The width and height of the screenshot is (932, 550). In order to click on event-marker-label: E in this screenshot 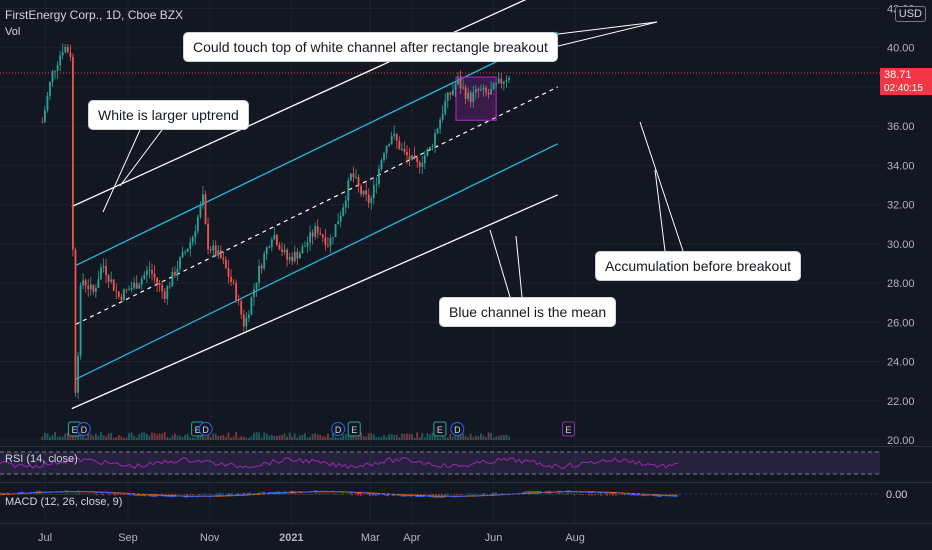, I will do `click(440, 430)`.